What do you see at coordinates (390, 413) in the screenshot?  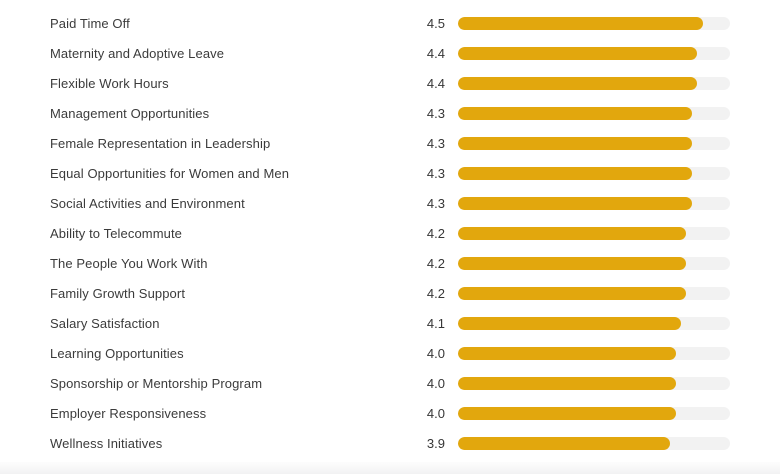 I see `rating-row: Employer Responsiveness 4.0` at bounding box center [390, 413].